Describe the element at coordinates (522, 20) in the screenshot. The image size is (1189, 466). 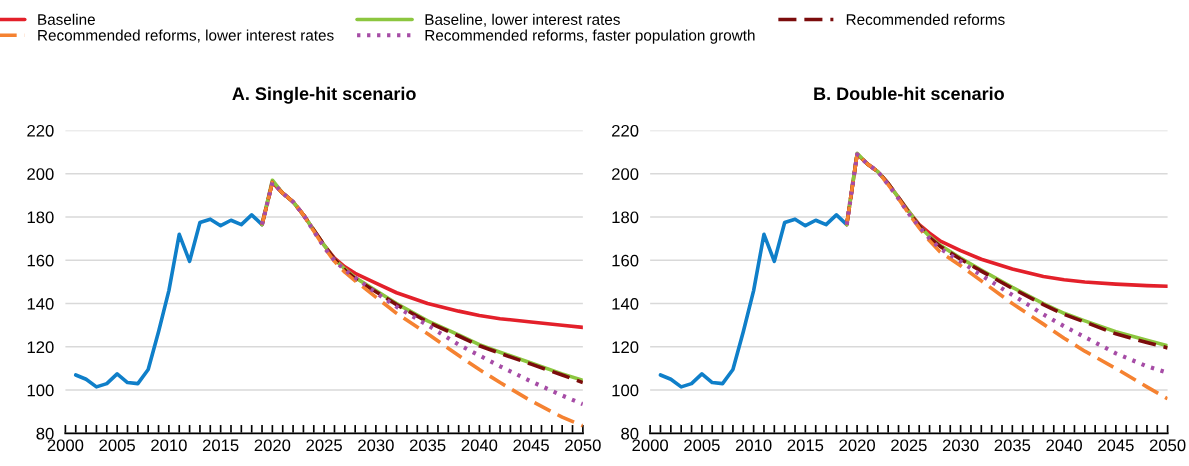
I see `legend-label: Baseline, lower interest rates` at that location.